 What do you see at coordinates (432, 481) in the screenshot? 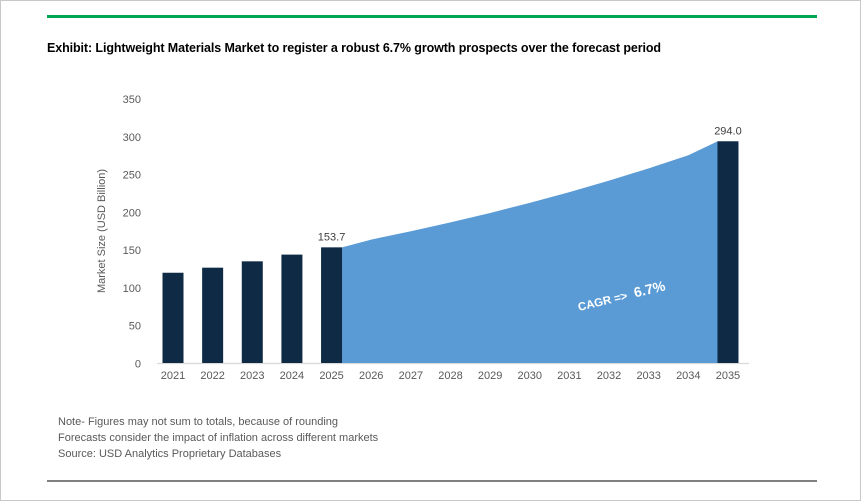
I see `bottom-rule` at bounding box center [432, 481].